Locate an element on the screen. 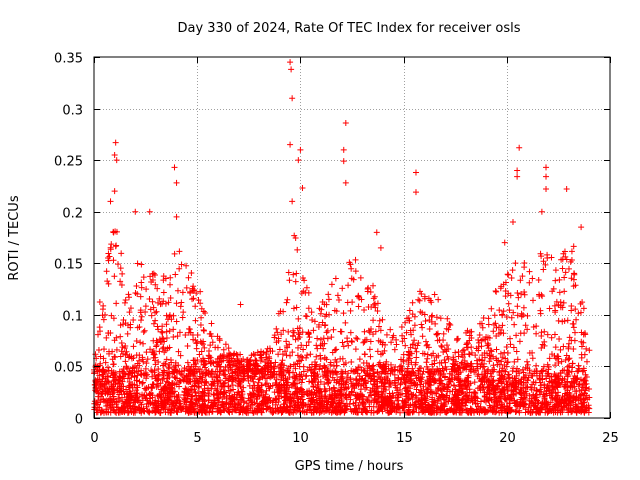  x-tick-label: 20 is located at coordinates (507, 438).